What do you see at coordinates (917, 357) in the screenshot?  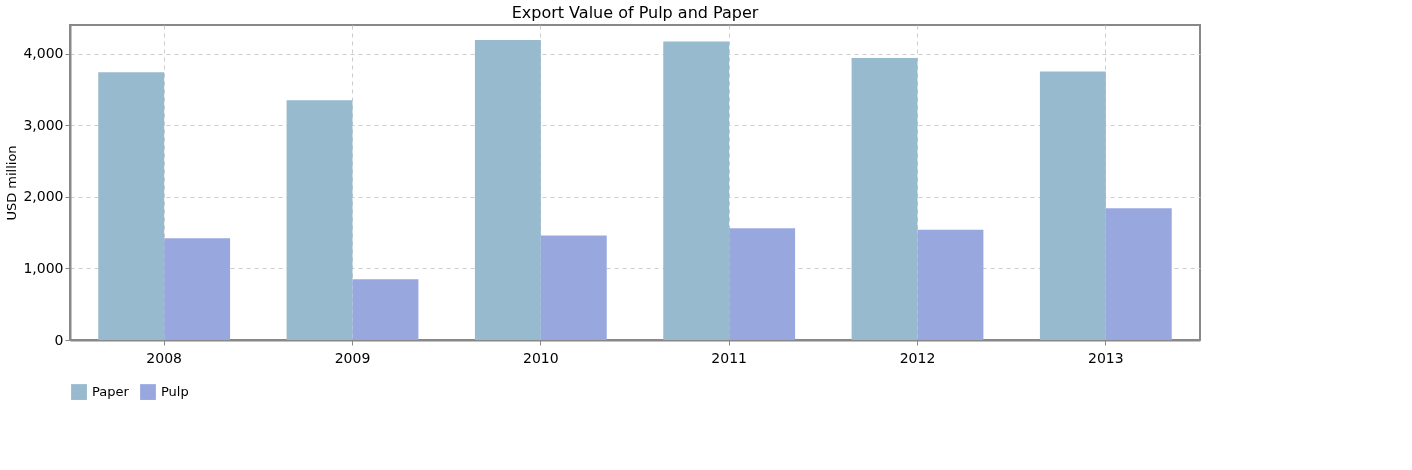 I see `x-tick-label: 2012` at bounding box center [917, 357].